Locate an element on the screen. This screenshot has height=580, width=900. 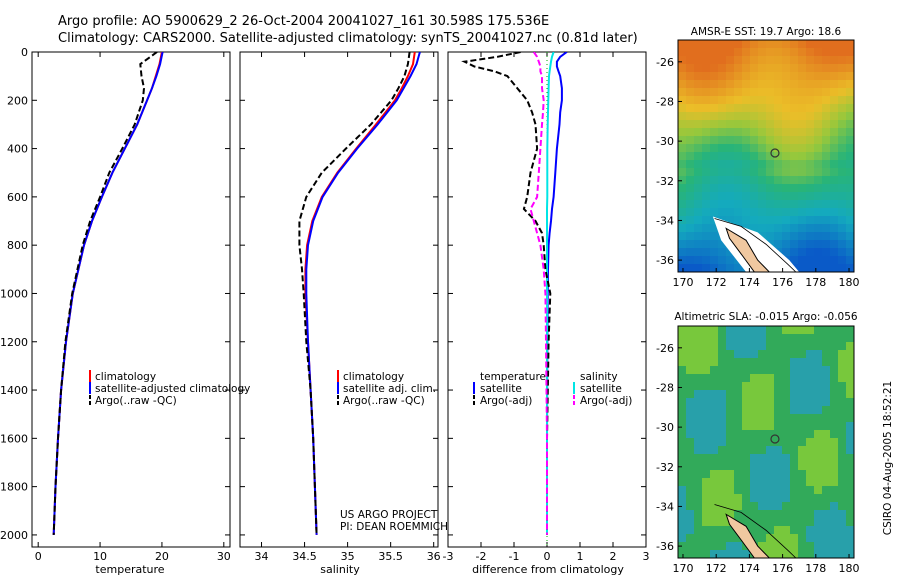
y-tick-label: -28 is located at coordinates (665, 387).